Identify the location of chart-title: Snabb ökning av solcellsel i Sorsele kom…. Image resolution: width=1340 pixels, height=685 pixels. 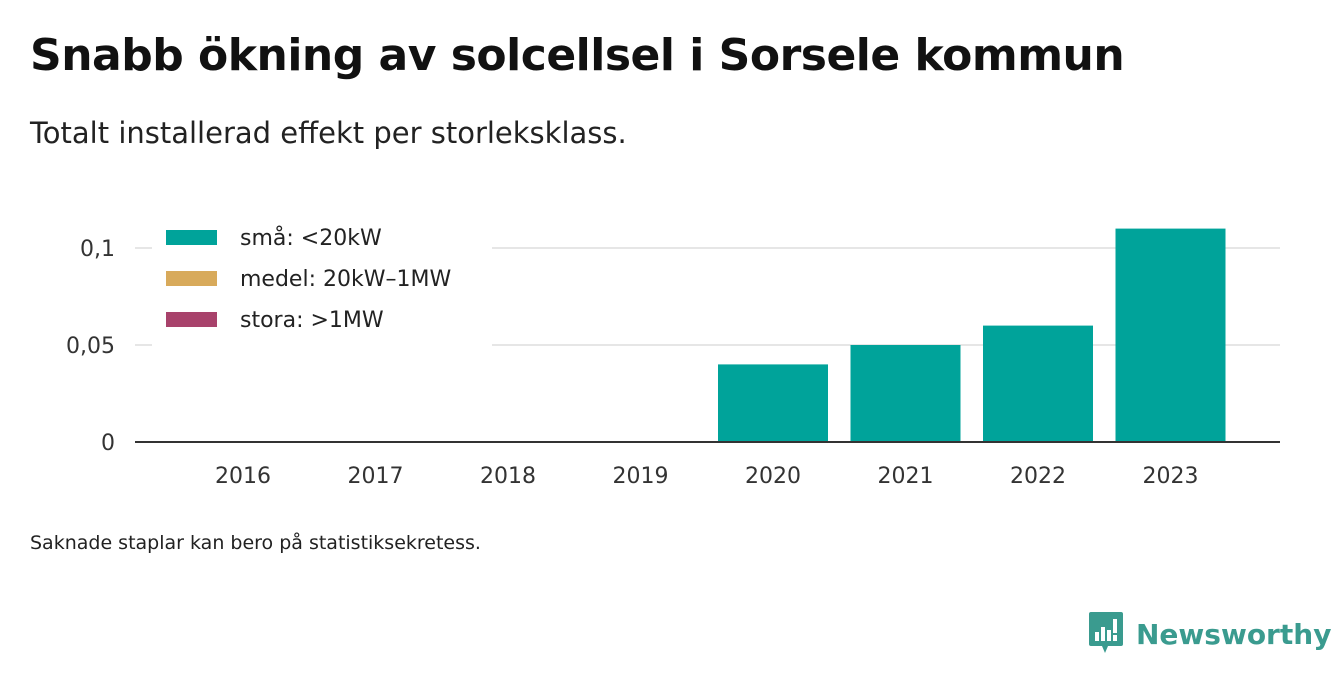
(577, 55).